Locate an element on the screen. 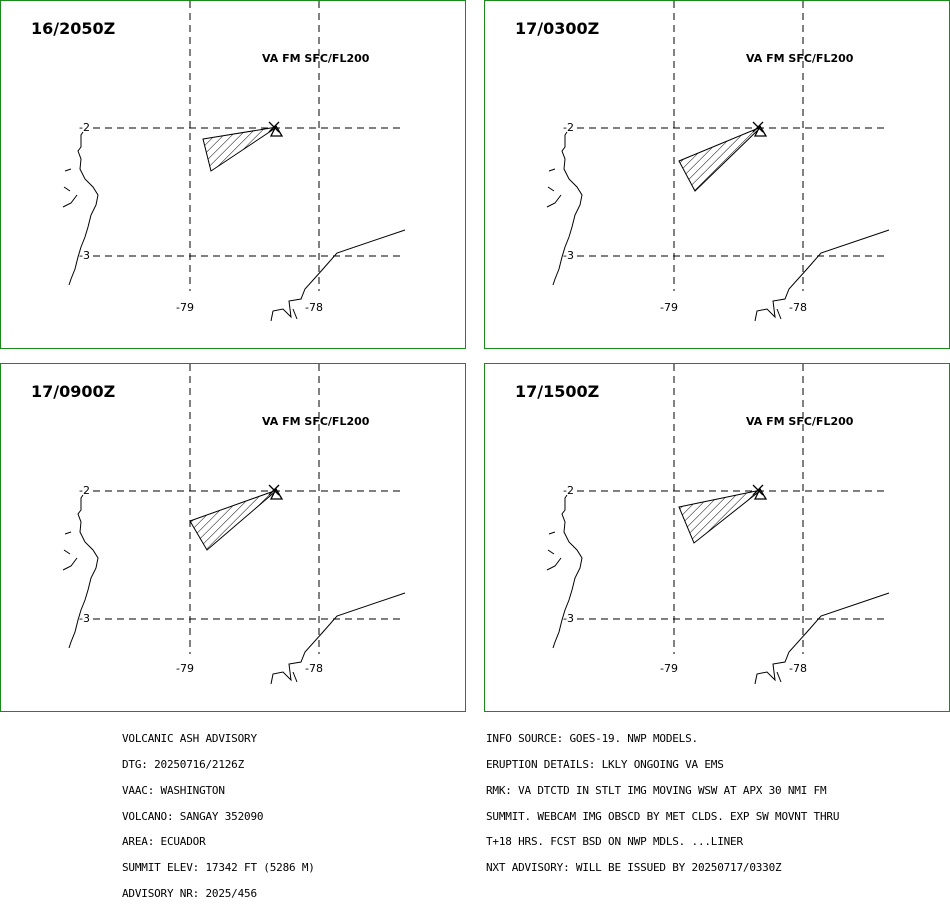  advisory-line: VOLCANO: SANGAY 352090 is located at coordinates (193, 816).